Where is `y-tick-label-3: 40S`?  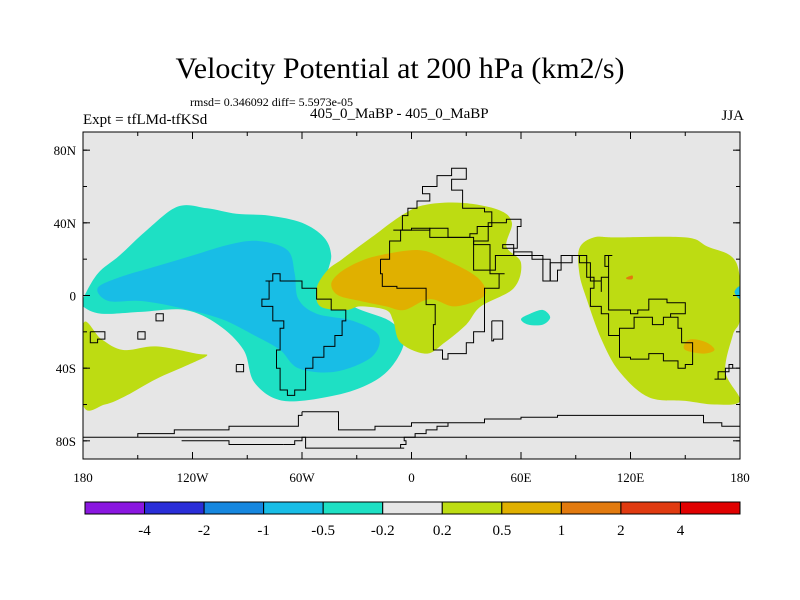 y-tick-label-3: 40S is located at coordinates (66, 368).